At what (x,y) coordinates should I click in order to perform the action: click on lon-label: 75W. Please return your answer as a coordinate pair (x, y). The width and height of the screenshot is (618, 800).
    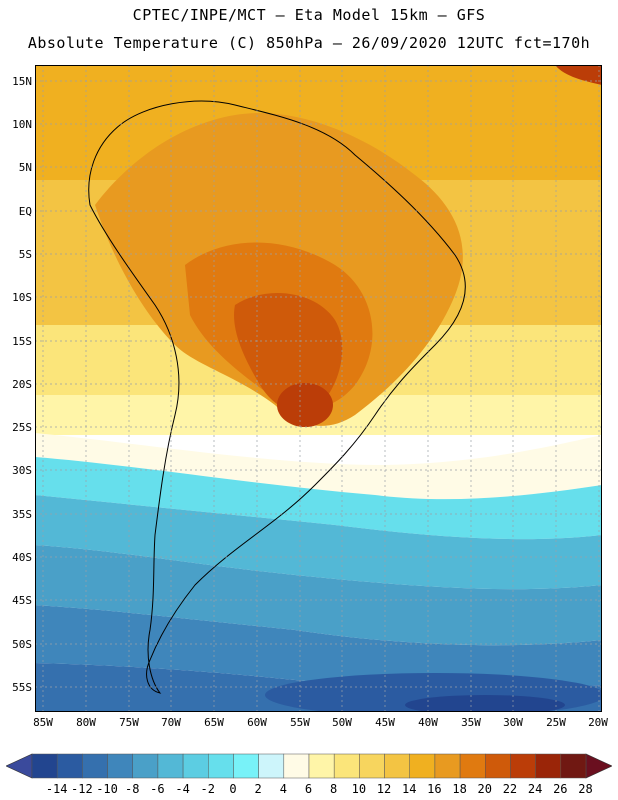
    Looking at the image, I should click on (129, 722).